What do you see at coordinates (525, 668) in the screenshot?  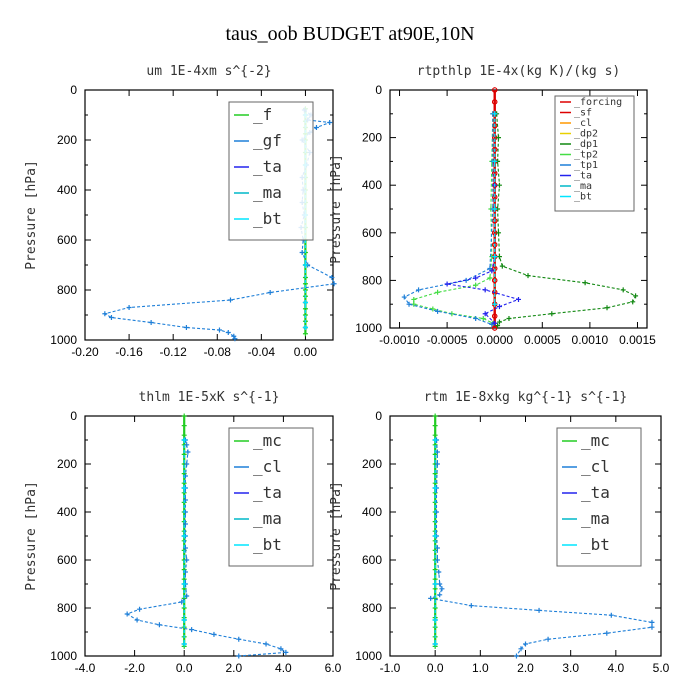 I see `x-tick-label: 2.0` at bounding box center [525, 668].